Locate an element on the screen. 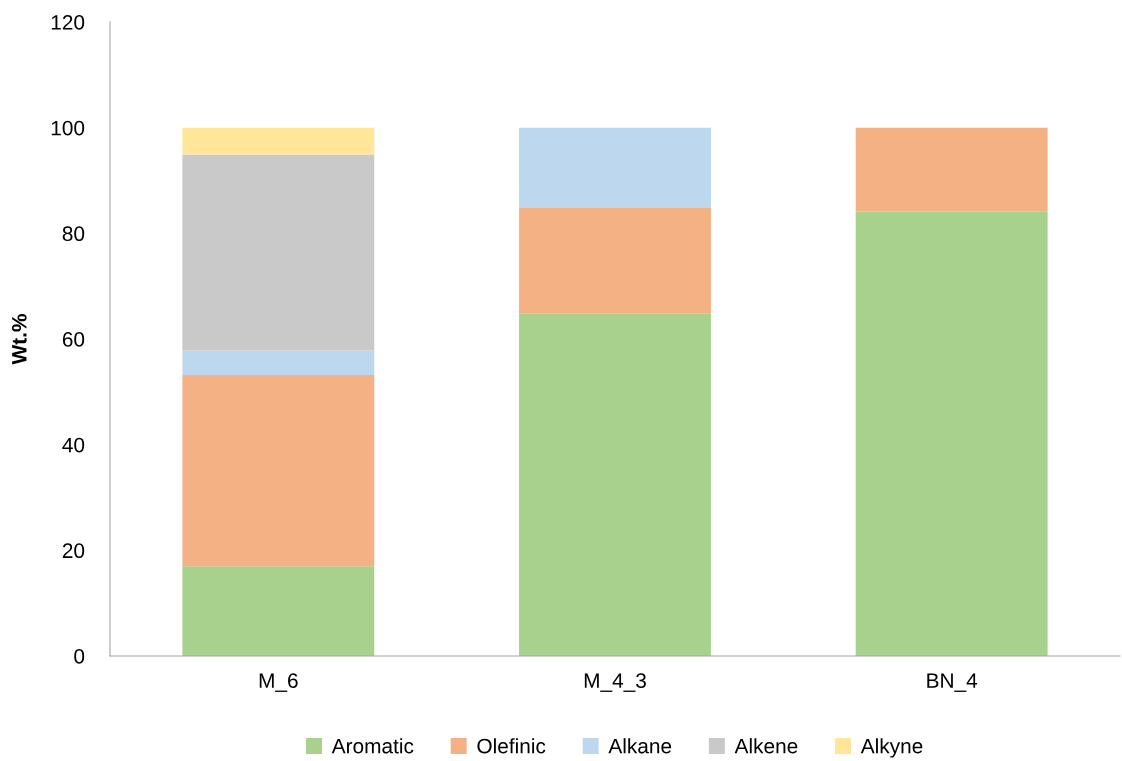 Image resolution: width=1122 pixels, height=761 pixels. legend-label: Alkene is located at coordinates (766, 746).